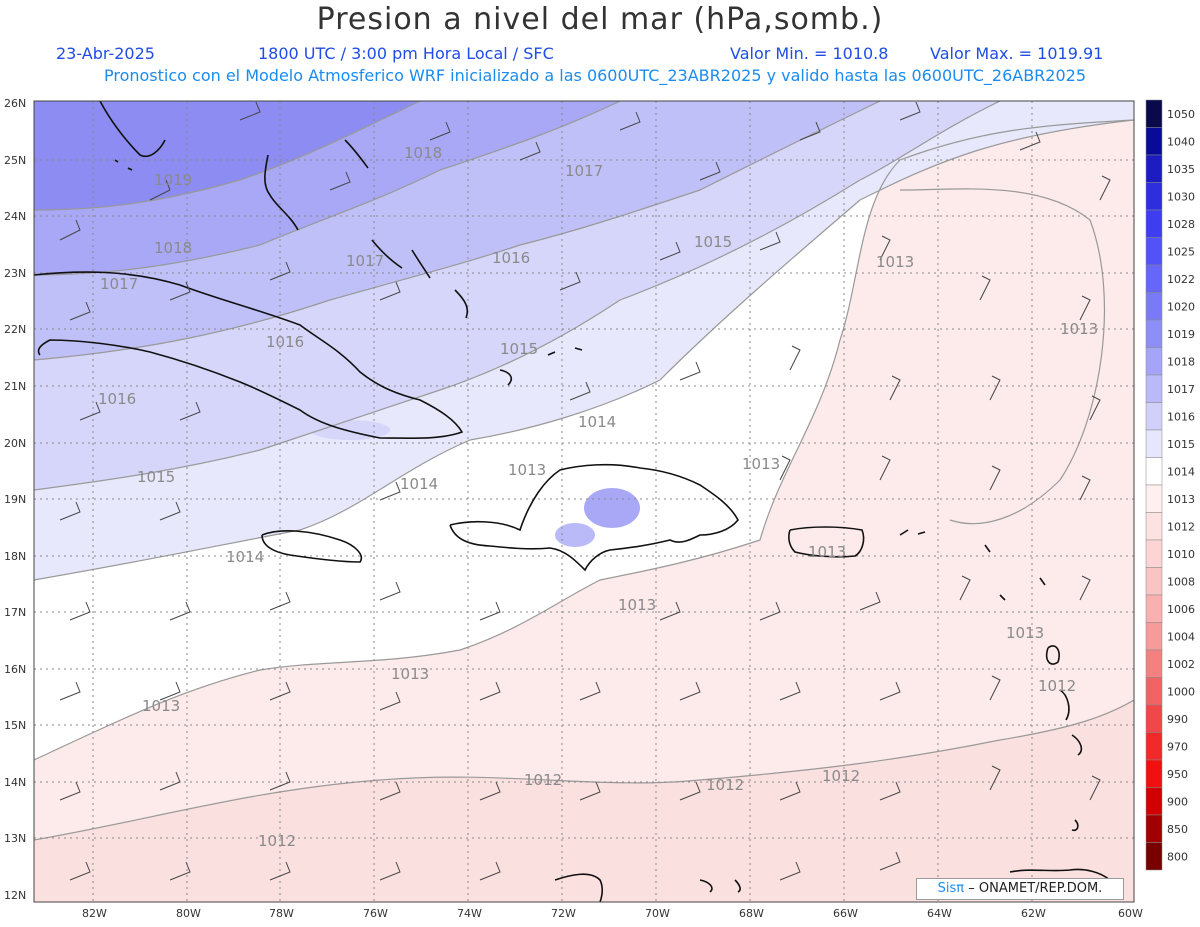 The height and width of the screenshot is (927, 1200). Describe the element at coordinates (1181, 691) in the screenshot. I see `colorbar-label: 1000` at that location.